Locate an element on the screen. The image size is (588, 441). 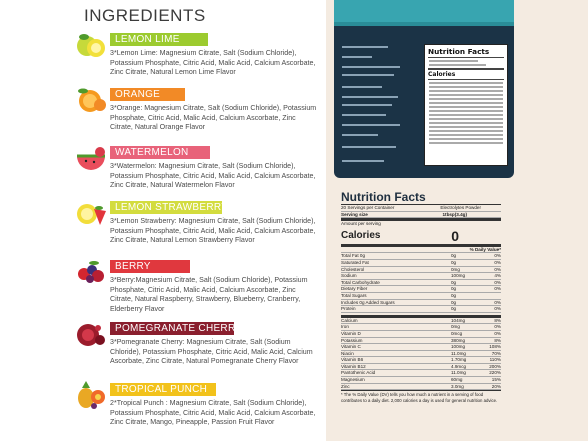
nutrient-name: Vitamin B6 is located at coordinates (352, 360).